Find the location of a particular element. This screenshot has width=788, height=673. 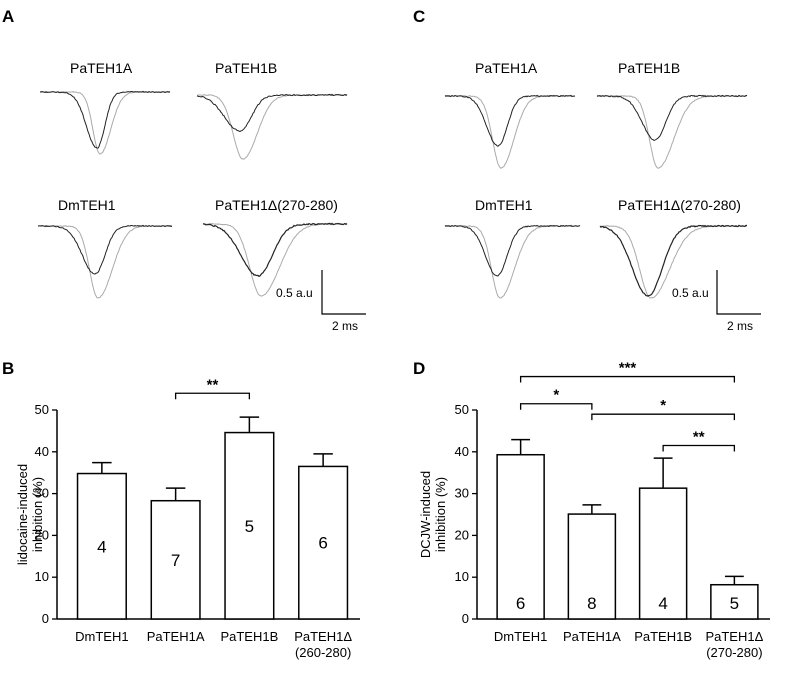

trace-c4-control is located at coordinates (673, 262).